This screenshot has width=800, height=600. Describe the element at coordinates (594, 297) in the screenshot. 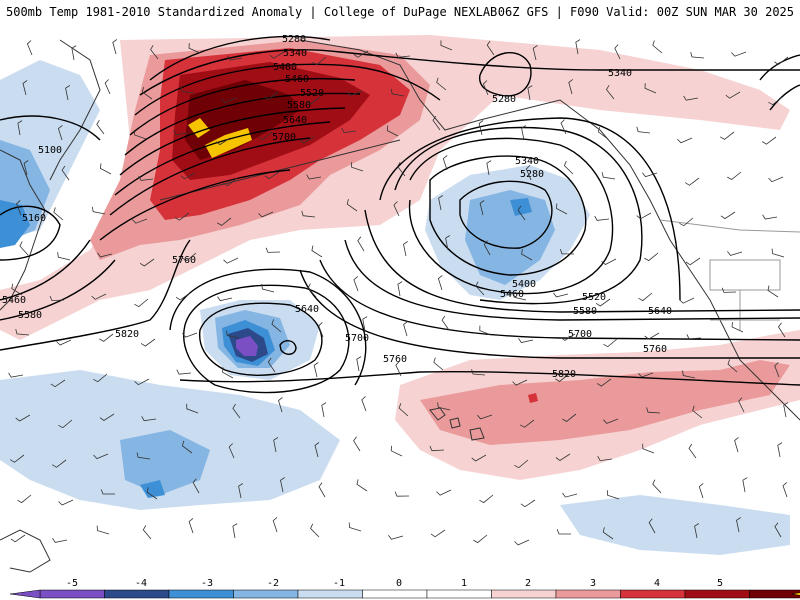

I see `label-5520-b: 5520` at that location.